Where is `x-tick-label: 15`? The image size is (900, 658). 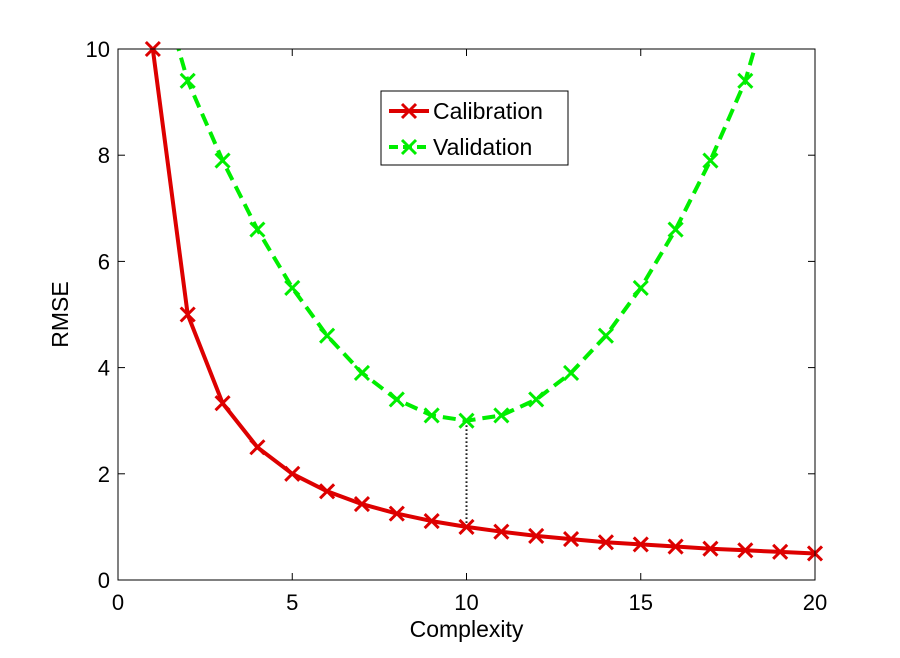 x-tick-label: 15 is located at coordinates (641, 602).